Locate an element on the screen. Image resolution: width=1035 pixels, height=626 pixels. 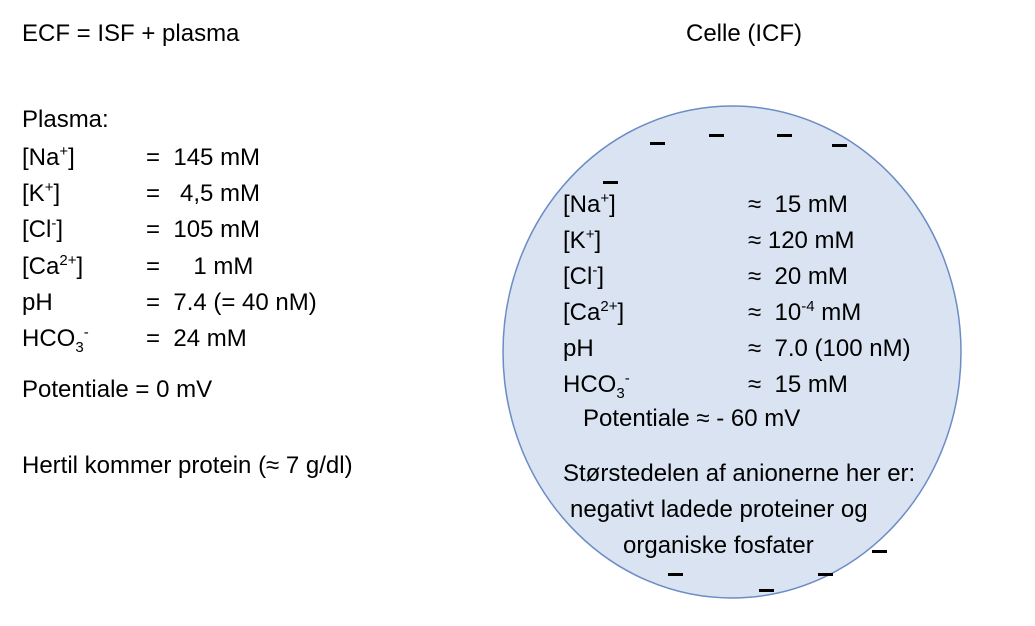
icf-row: HCO3- ≈ 15 mM is located at coordinates (773, 385).